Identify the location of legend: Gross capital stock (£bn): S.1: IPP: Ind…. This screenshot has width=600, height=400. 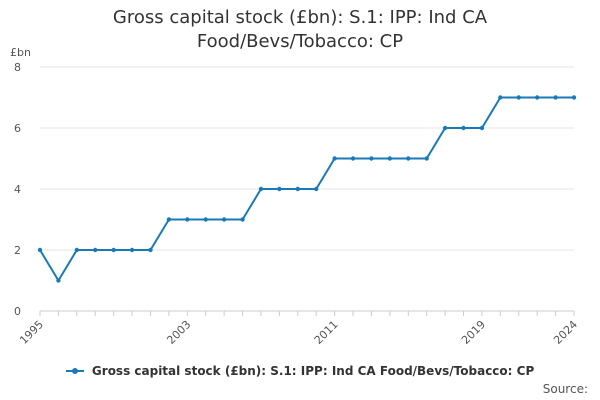
(300, 371).